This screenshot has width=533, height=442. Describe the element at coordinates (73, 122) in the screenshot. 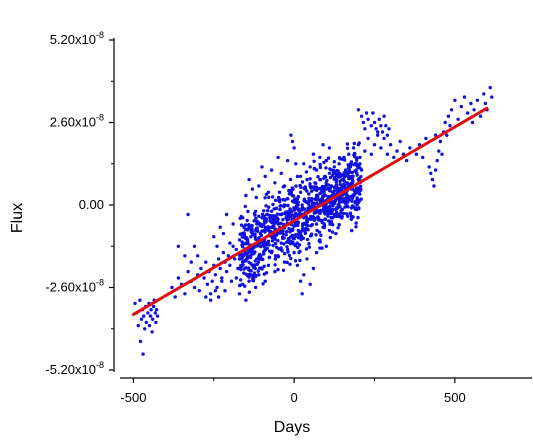

I see `y-tick-mantissa: 2.60x10` at that location.